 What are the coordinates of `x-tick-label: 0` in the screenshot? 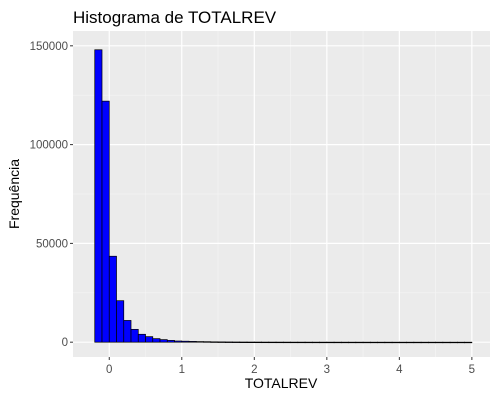 It's located at (109, 370).